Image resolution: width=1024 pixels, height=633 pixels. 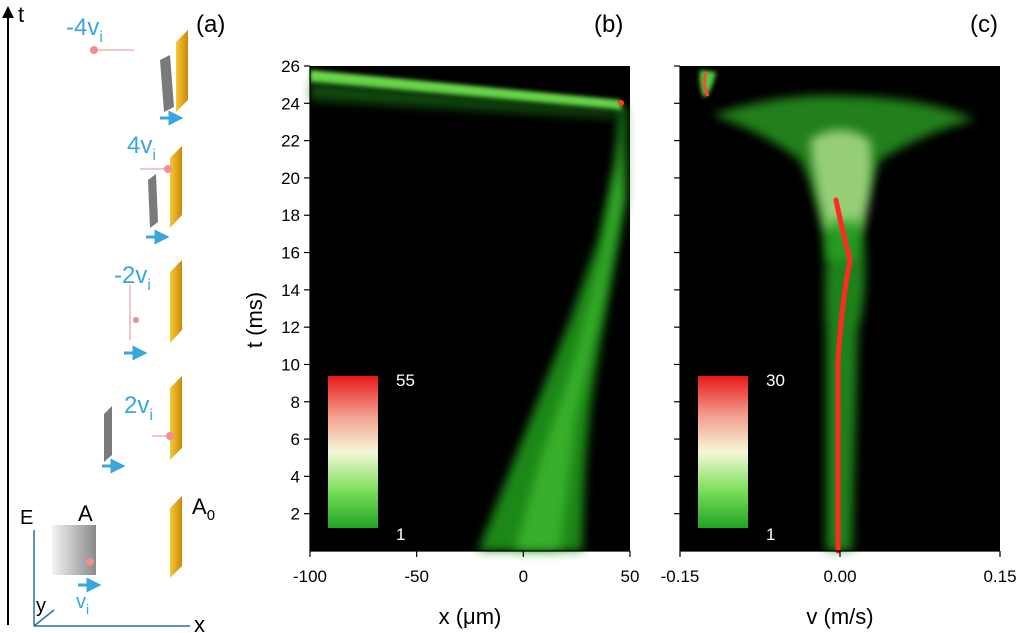 I want to click on colorbar-b-min: 1, so click(x=400, y=534).